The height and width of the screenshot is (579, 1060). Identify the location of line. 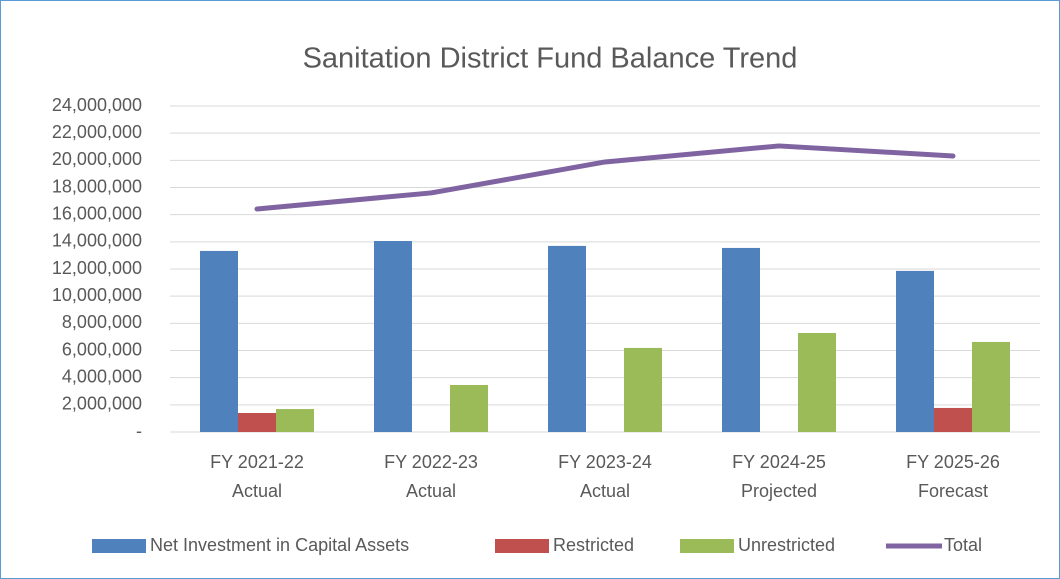
(605, 177).